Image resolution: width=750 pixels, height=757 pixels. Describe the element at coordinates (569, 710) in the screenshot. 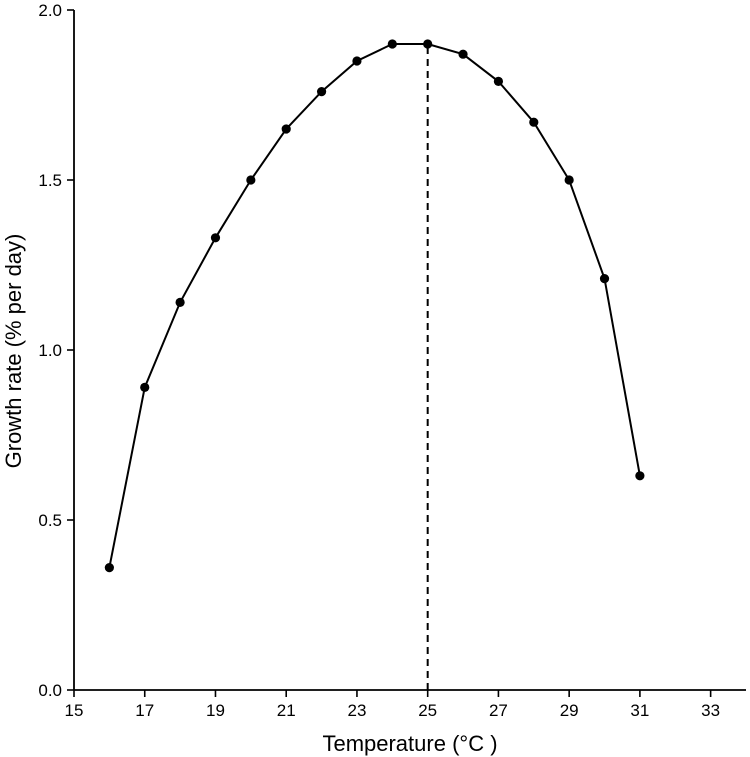

I see `x-tick-label: 29` at that location.